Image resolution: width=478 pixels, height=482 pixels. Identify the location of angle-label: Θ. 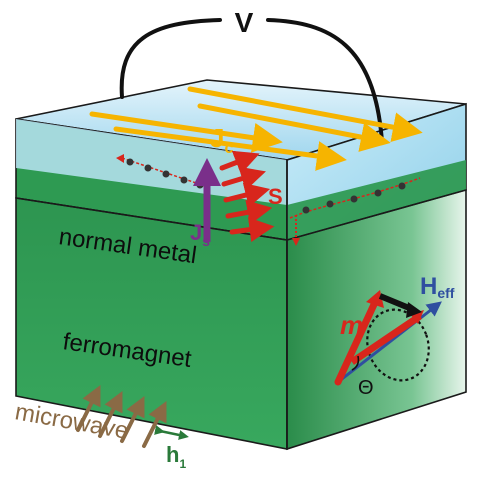
(366, 388).